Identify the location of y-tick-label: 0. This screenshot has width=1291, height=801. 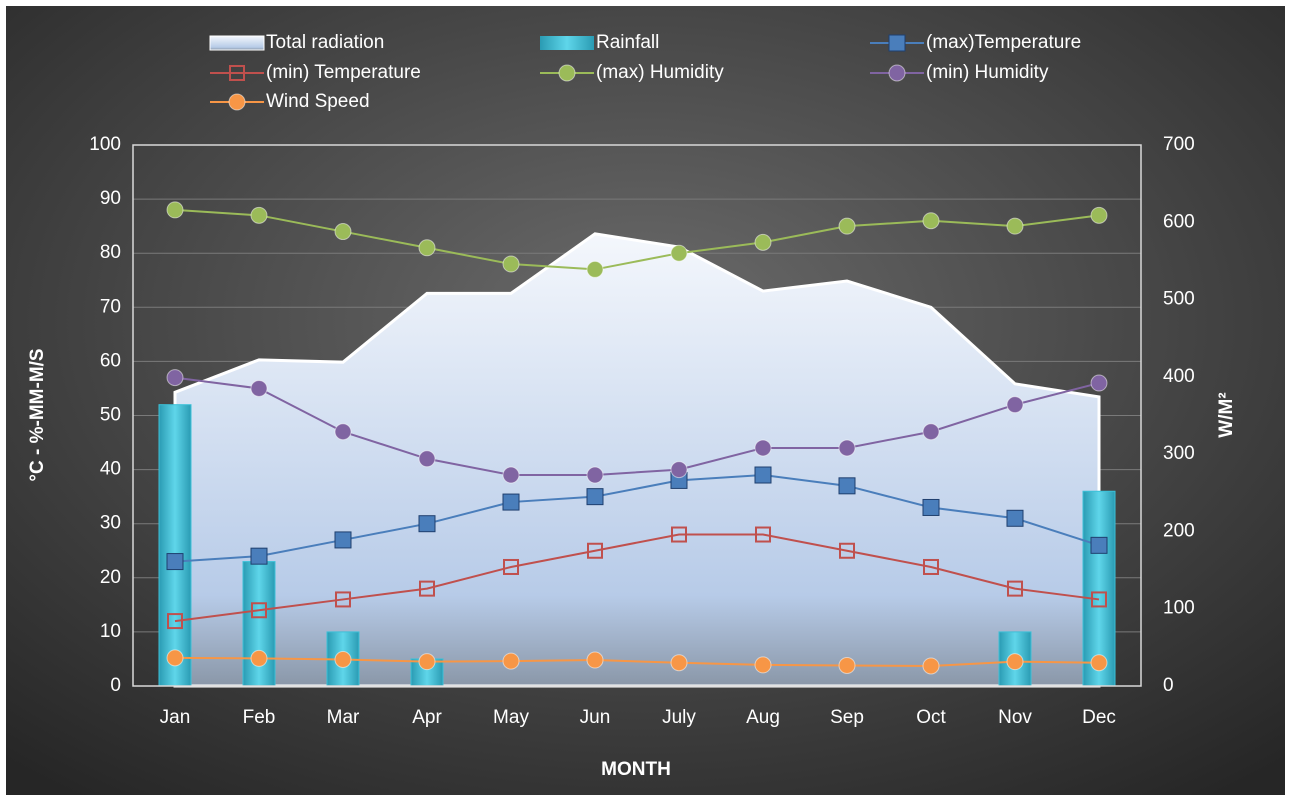
(115, 685).